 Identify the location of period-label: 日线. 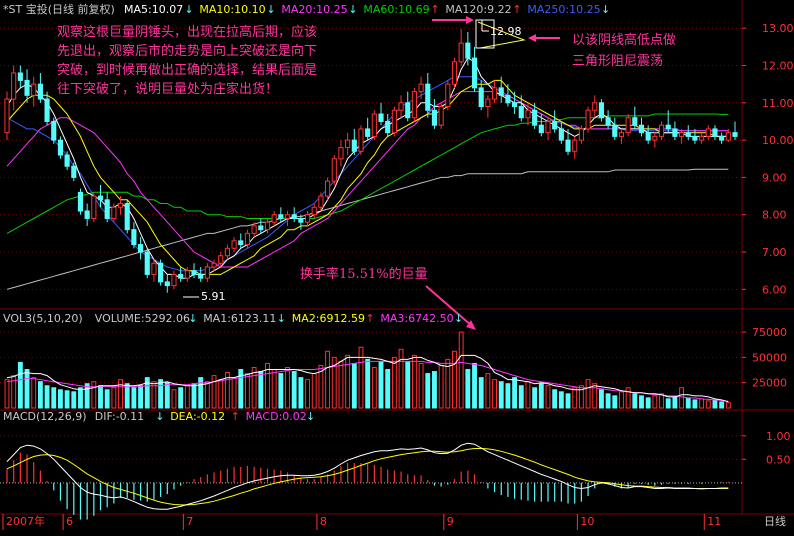
(775, 521).